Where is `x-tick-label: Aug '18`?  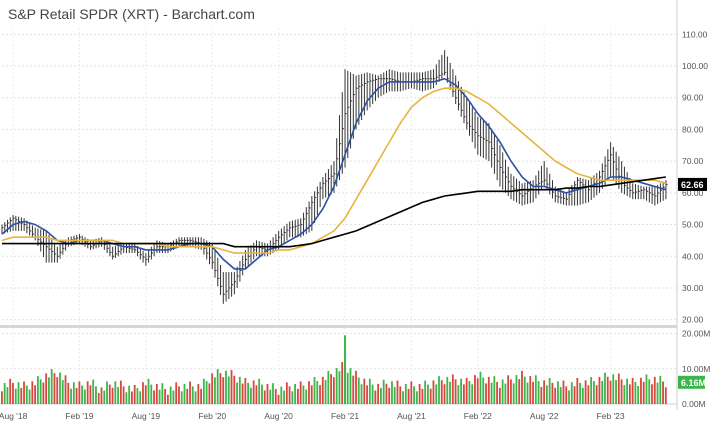
x-tick-label: Aug '18 is located at coordinates (14, 416).